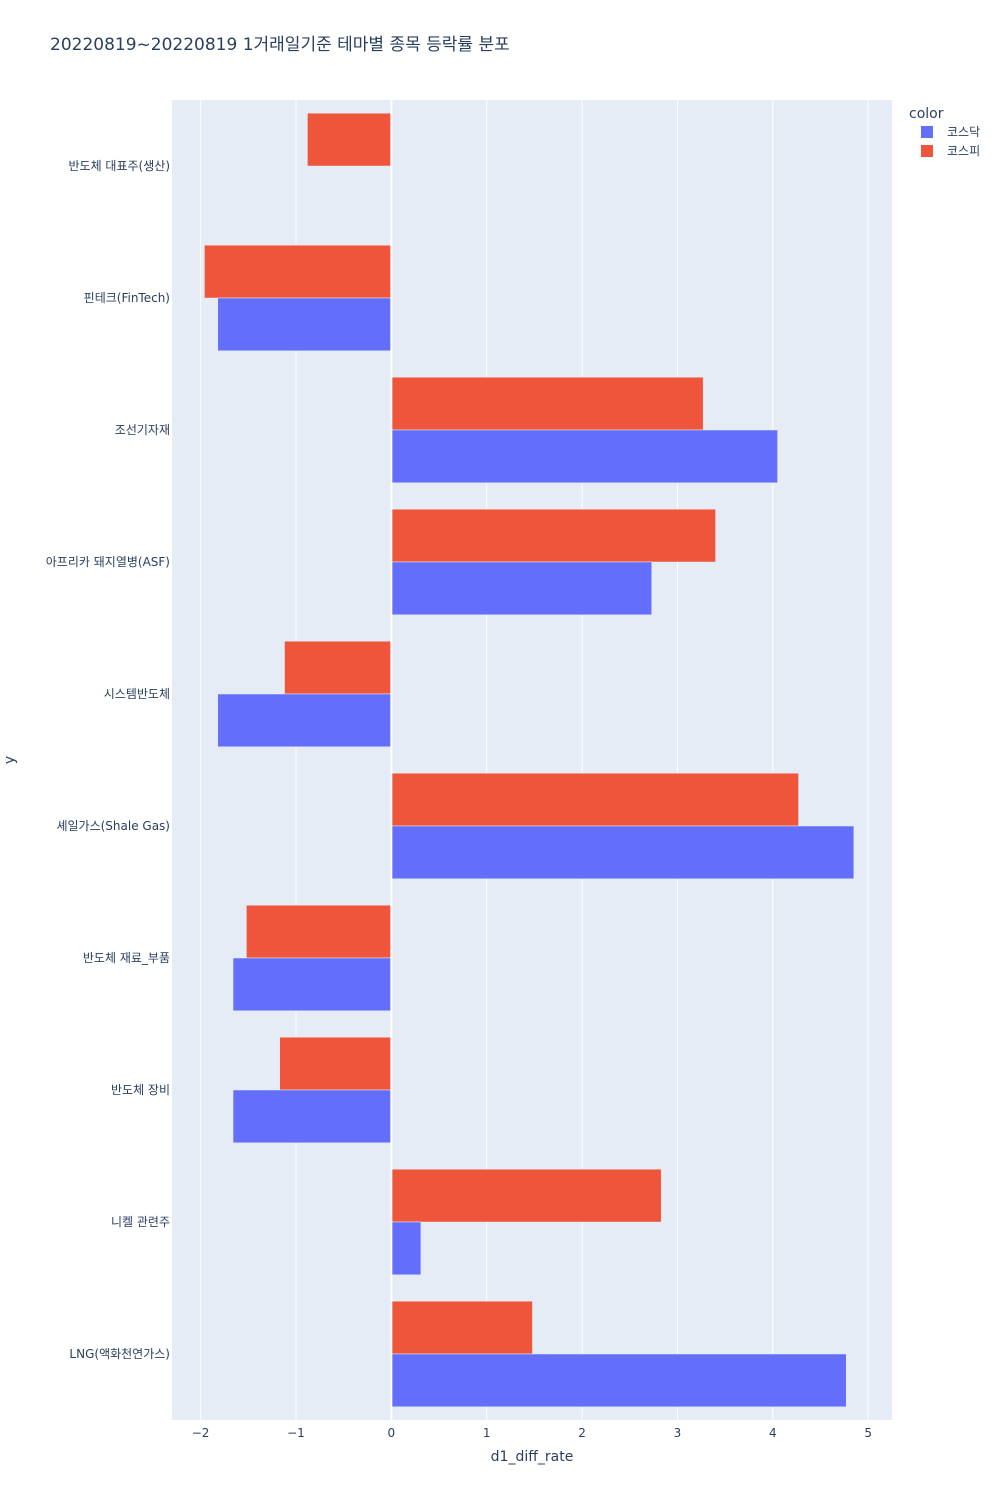 This screenshot has height=1500, width=1000. Describe the element at coordinates (137, 694) in the screenshot. I see `y-tick-label: 시스템반도체` at that location.